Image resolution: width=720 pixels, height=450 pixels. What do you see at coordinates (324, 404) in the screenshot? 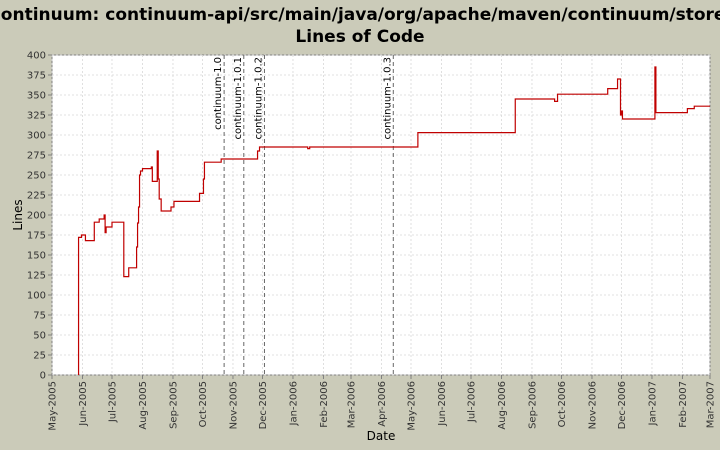
I see `x-tick-label: Feb-2006` at bounding box center [324, 404].